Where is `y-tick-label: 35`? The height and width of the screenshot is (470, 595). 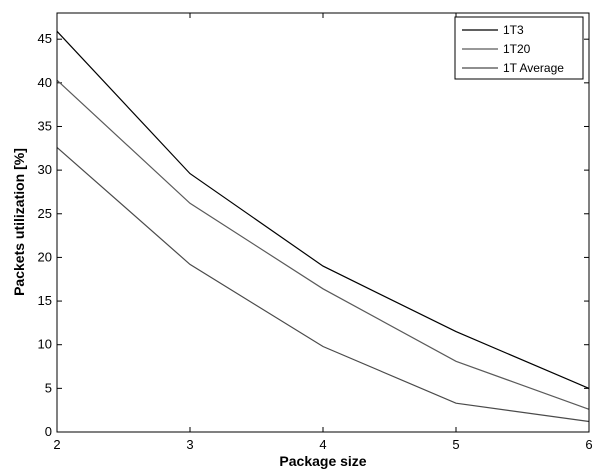
y-tick-label: 35 is located at coordinates (45, 125).